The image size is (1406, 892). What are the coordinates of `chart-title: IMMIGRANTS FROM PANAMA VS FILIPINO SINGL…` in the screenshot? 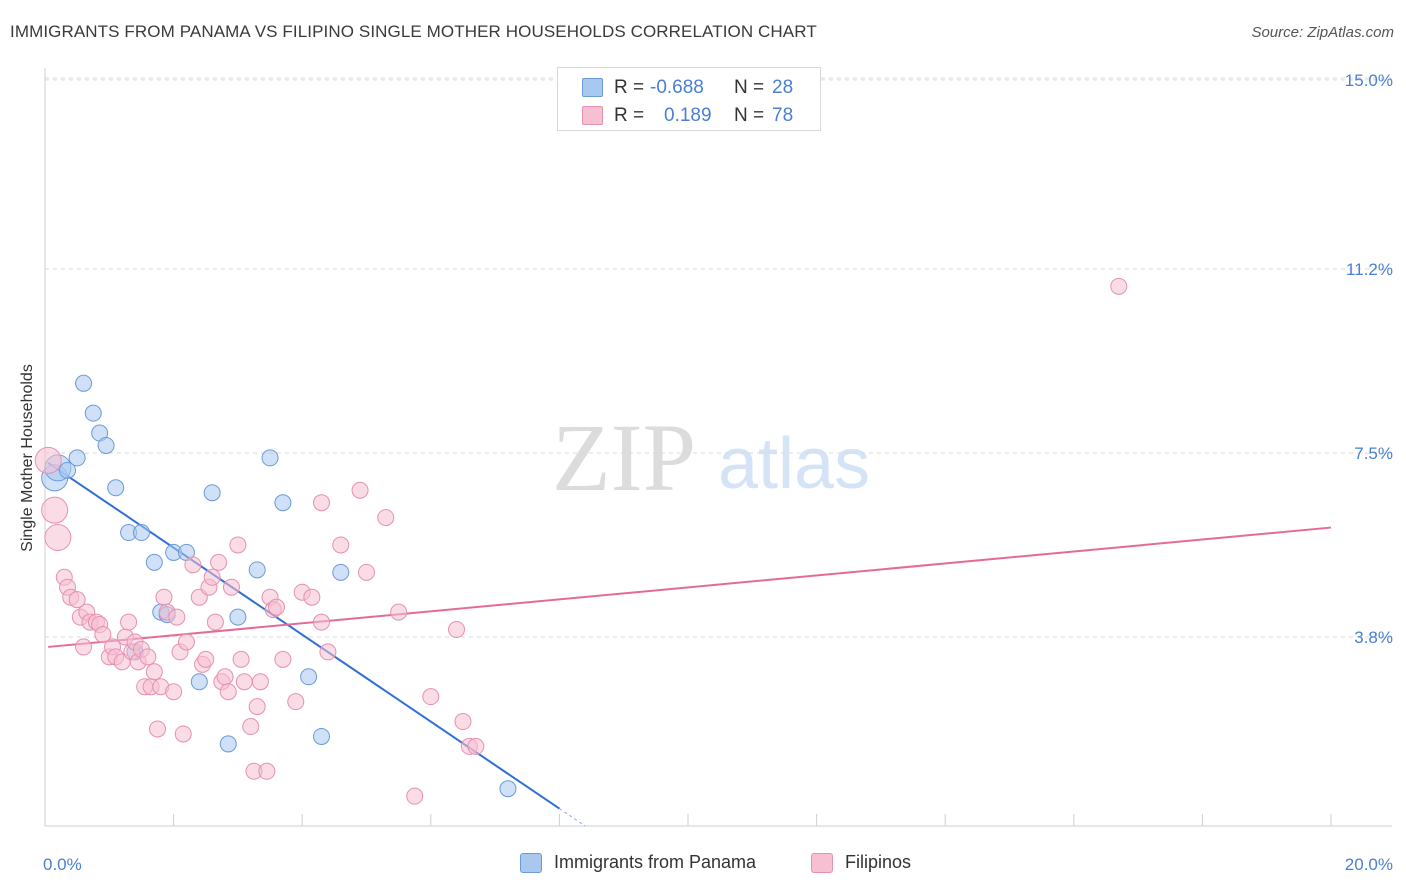 It's located at (413, 31).